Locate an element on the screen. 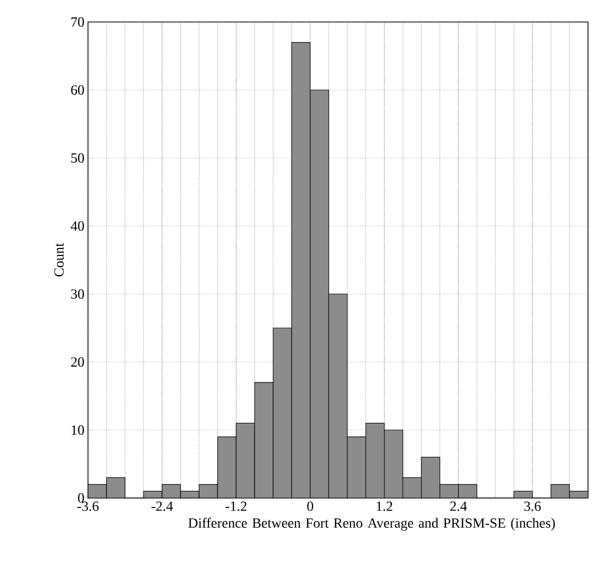  y-tick-label: 60 is located at coordinates (77, 90).